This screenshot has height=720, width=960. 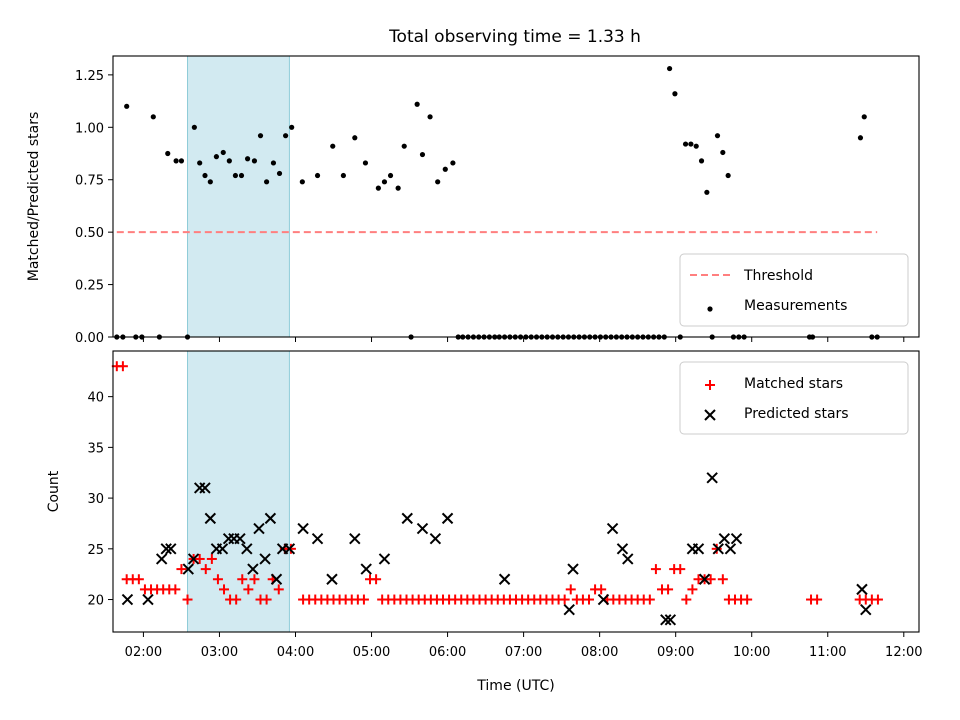 What do you see at coordinates (569, 609) in the screenshot?
I see `bottom-point-1-34-b` at bounding box center [569, 609].